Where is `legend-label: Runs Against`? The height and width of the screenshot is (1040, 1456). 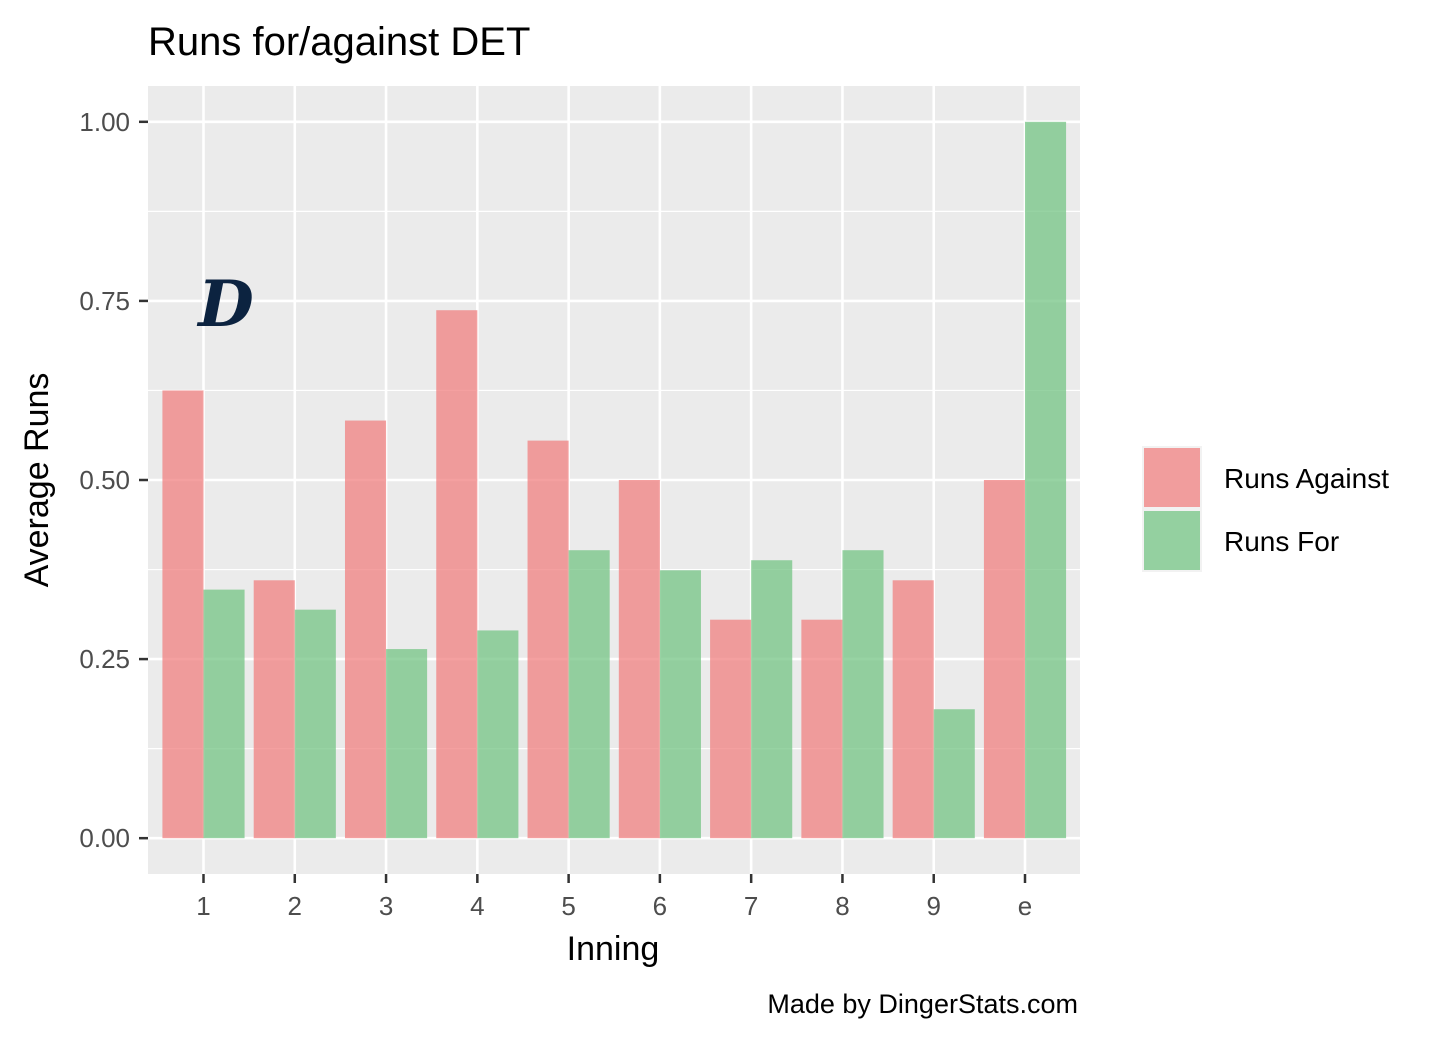
legend-label: Runs Against is located at coordinates (1306, 478).